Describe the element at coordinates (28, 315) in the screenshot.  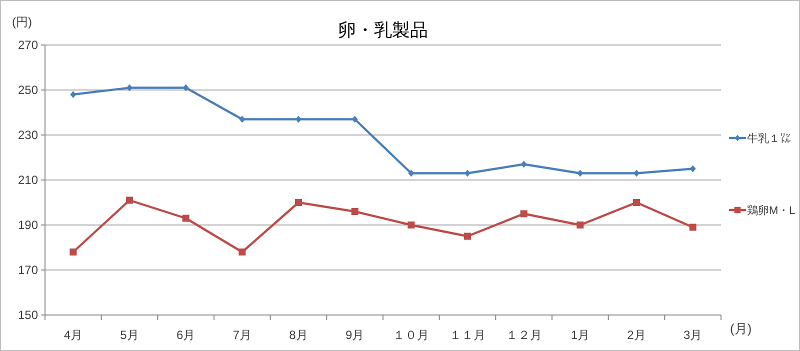
I see `y-tick-label: 150` at that location.